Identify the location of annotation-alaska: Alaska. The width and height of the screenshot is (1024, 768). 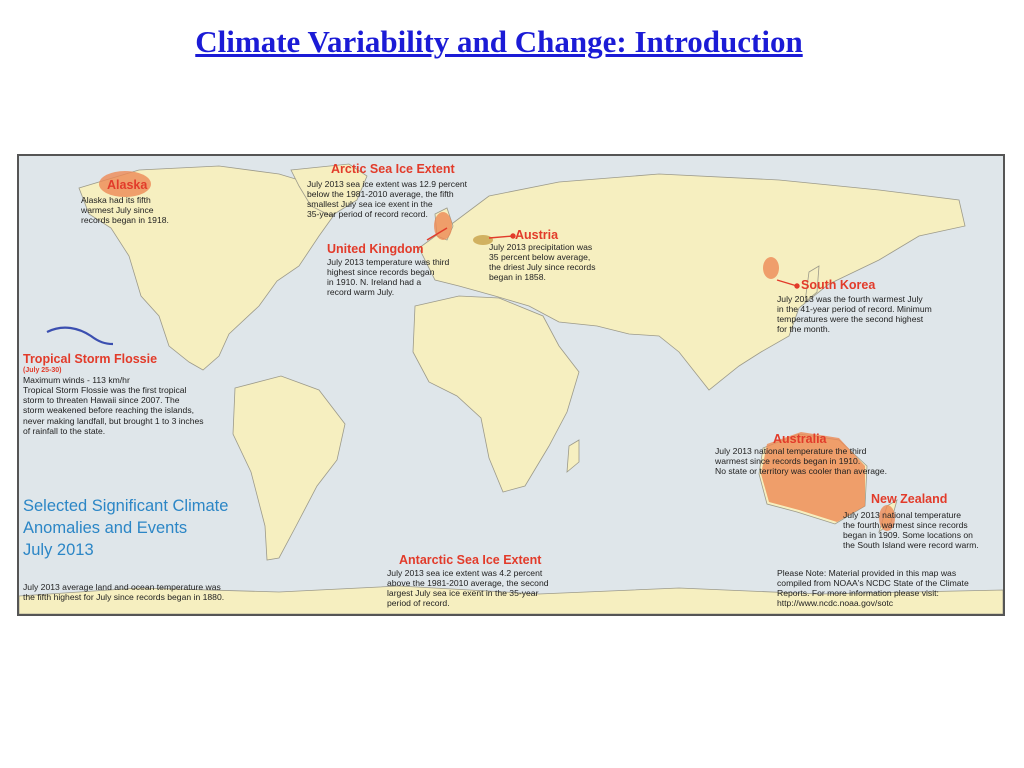
(127, 185).